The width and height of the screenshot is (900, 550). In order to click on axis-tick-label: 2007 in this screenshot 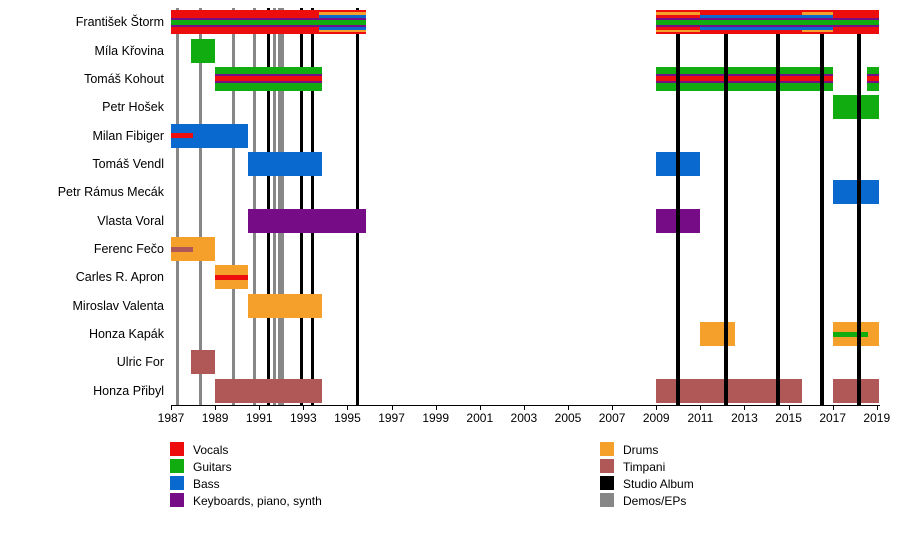, I will do `click(612, 418)`.